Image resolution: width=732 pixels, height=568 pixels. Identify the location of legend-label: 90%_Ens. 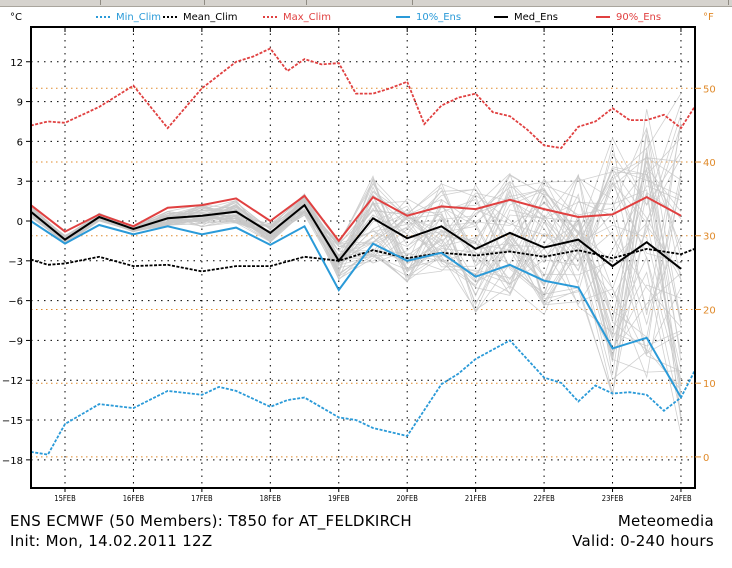
(639, 17).